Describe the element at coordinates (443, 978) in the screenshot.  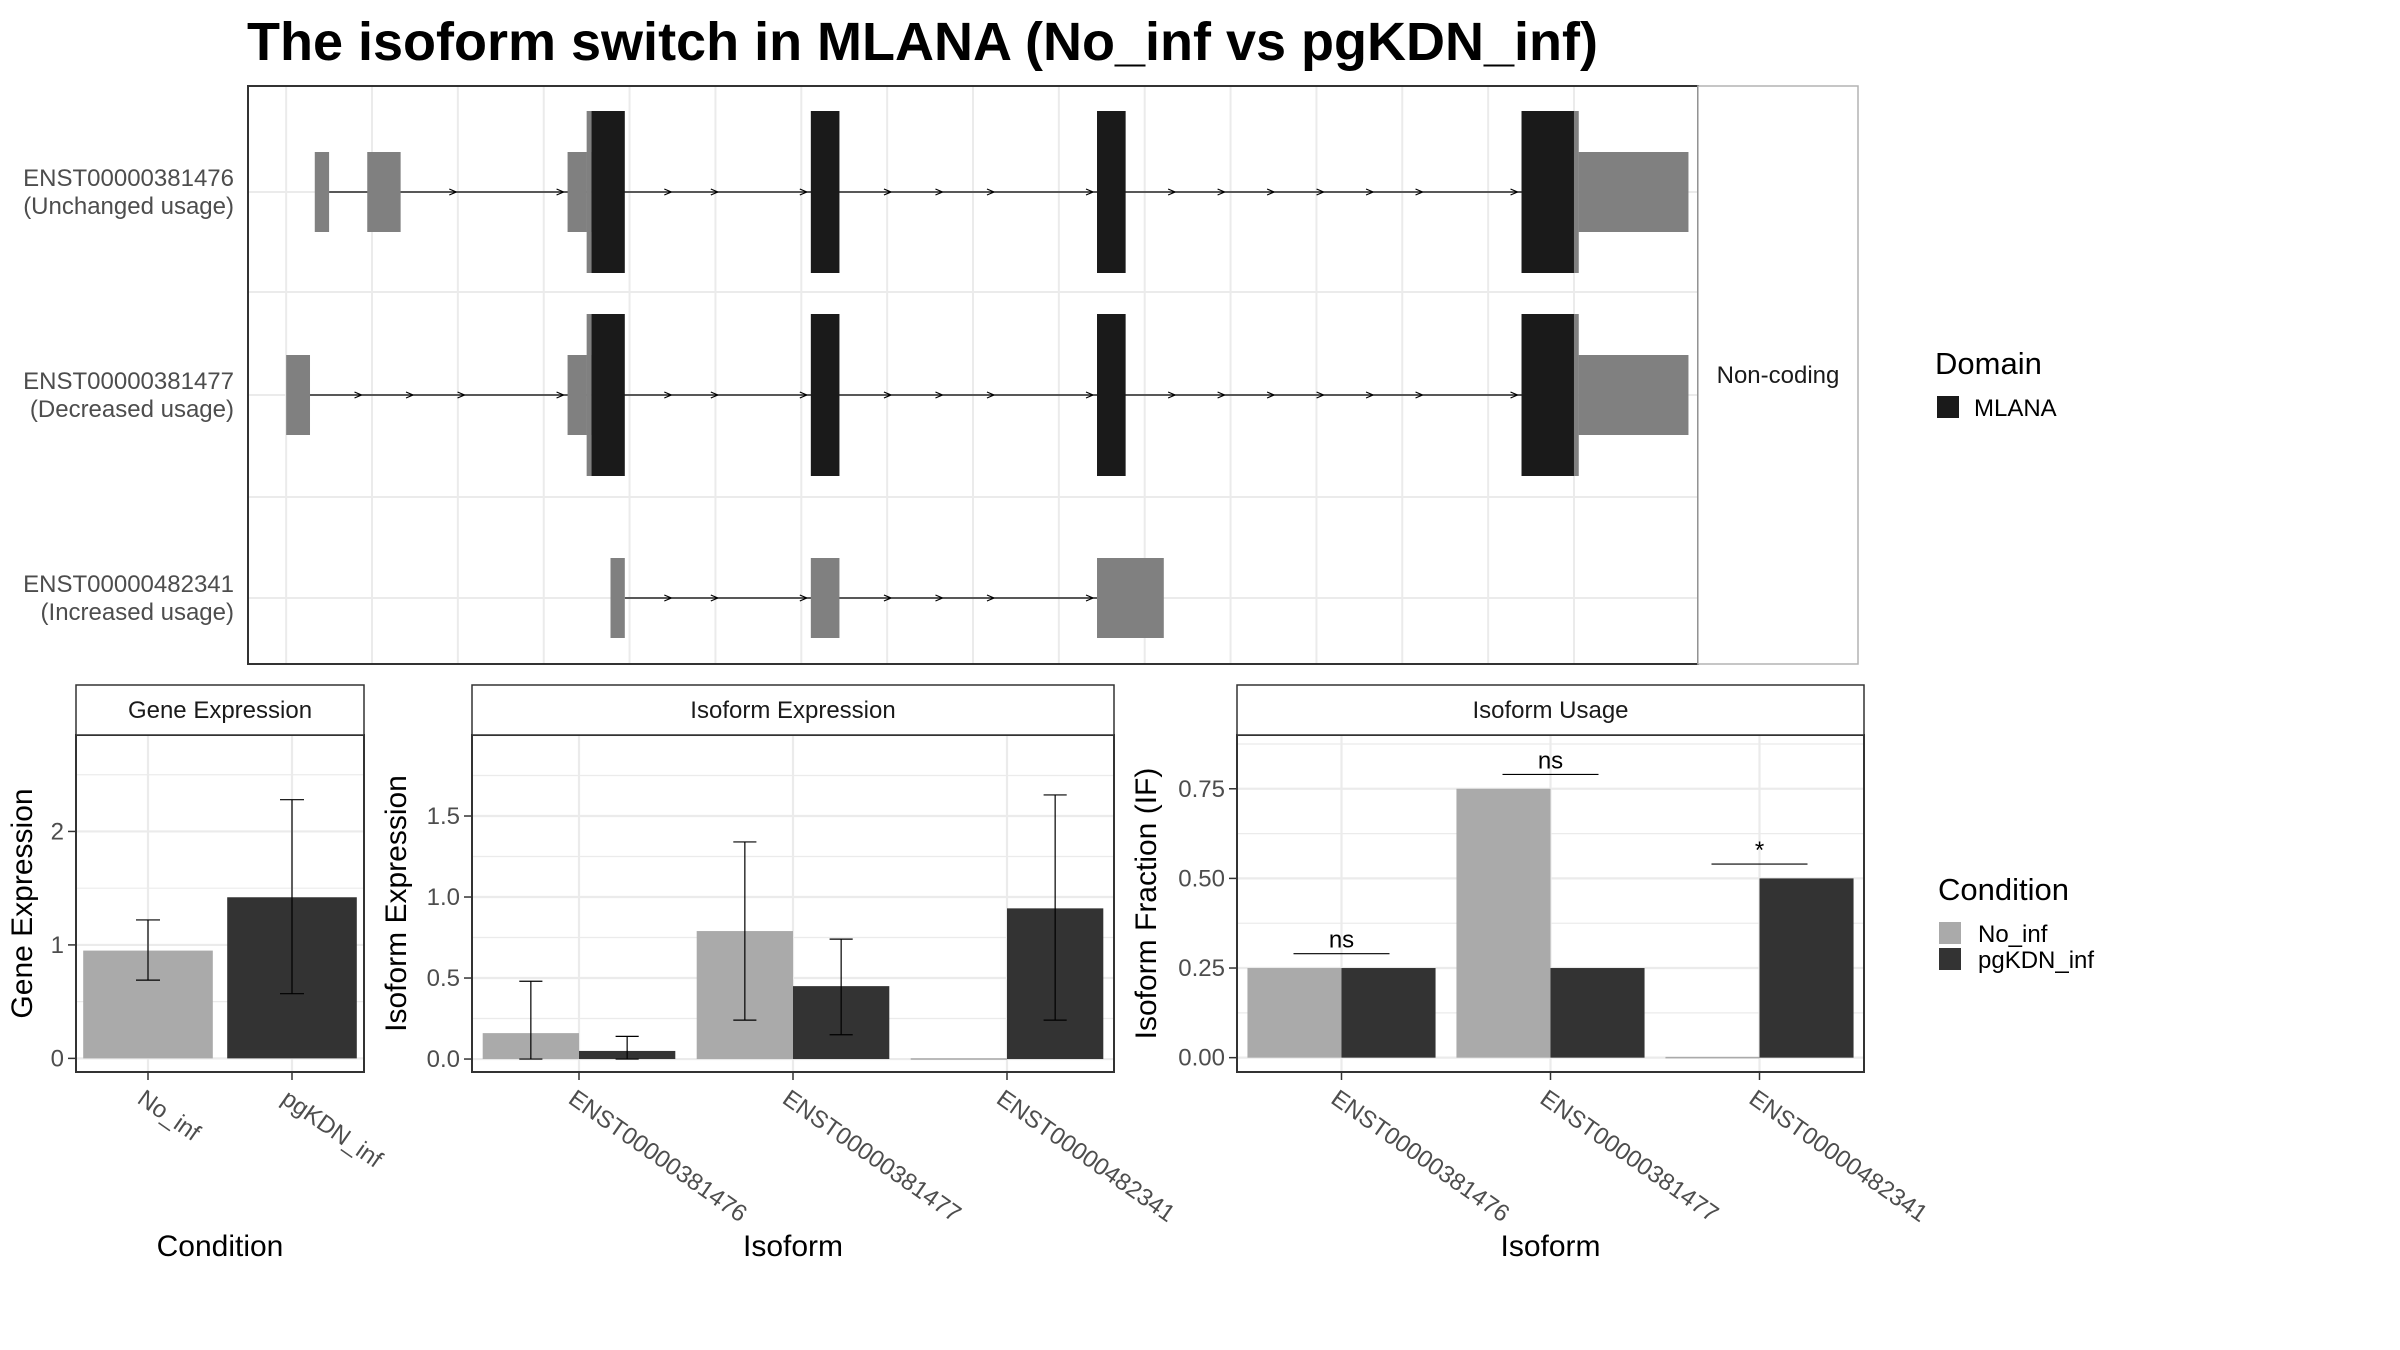
I see `y-tick-label: 0.5` at that location.